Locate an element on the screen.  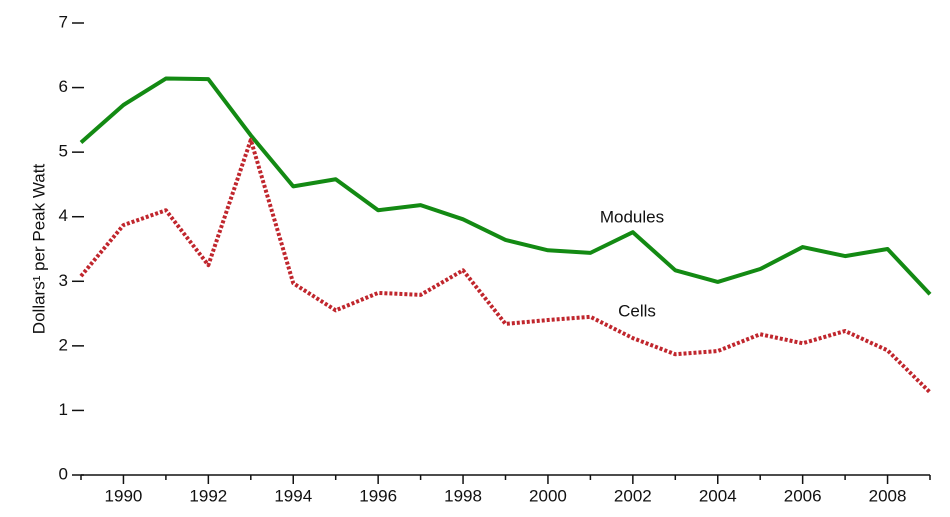
x-tick-label: 1998 is located at coordinates (463, 495).